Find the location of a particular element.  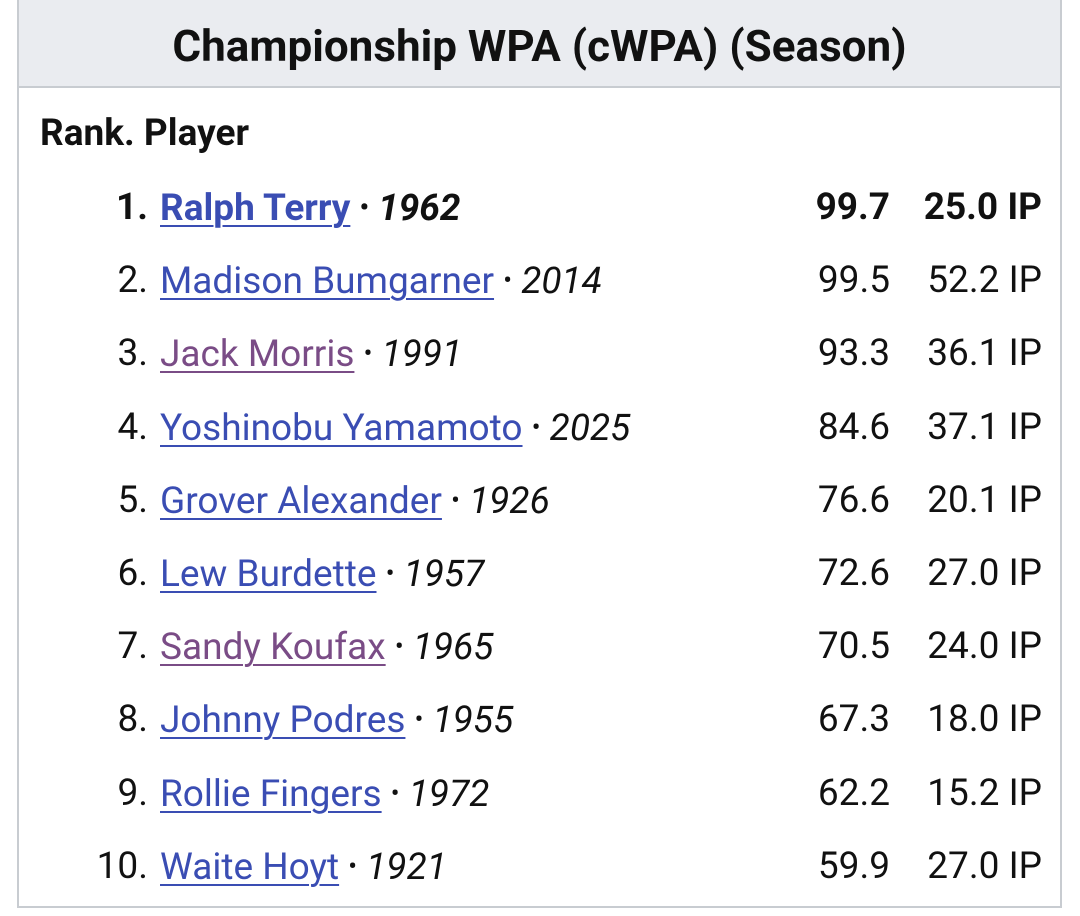

cwpa: 76.6 is located at coordinates (853, 500).